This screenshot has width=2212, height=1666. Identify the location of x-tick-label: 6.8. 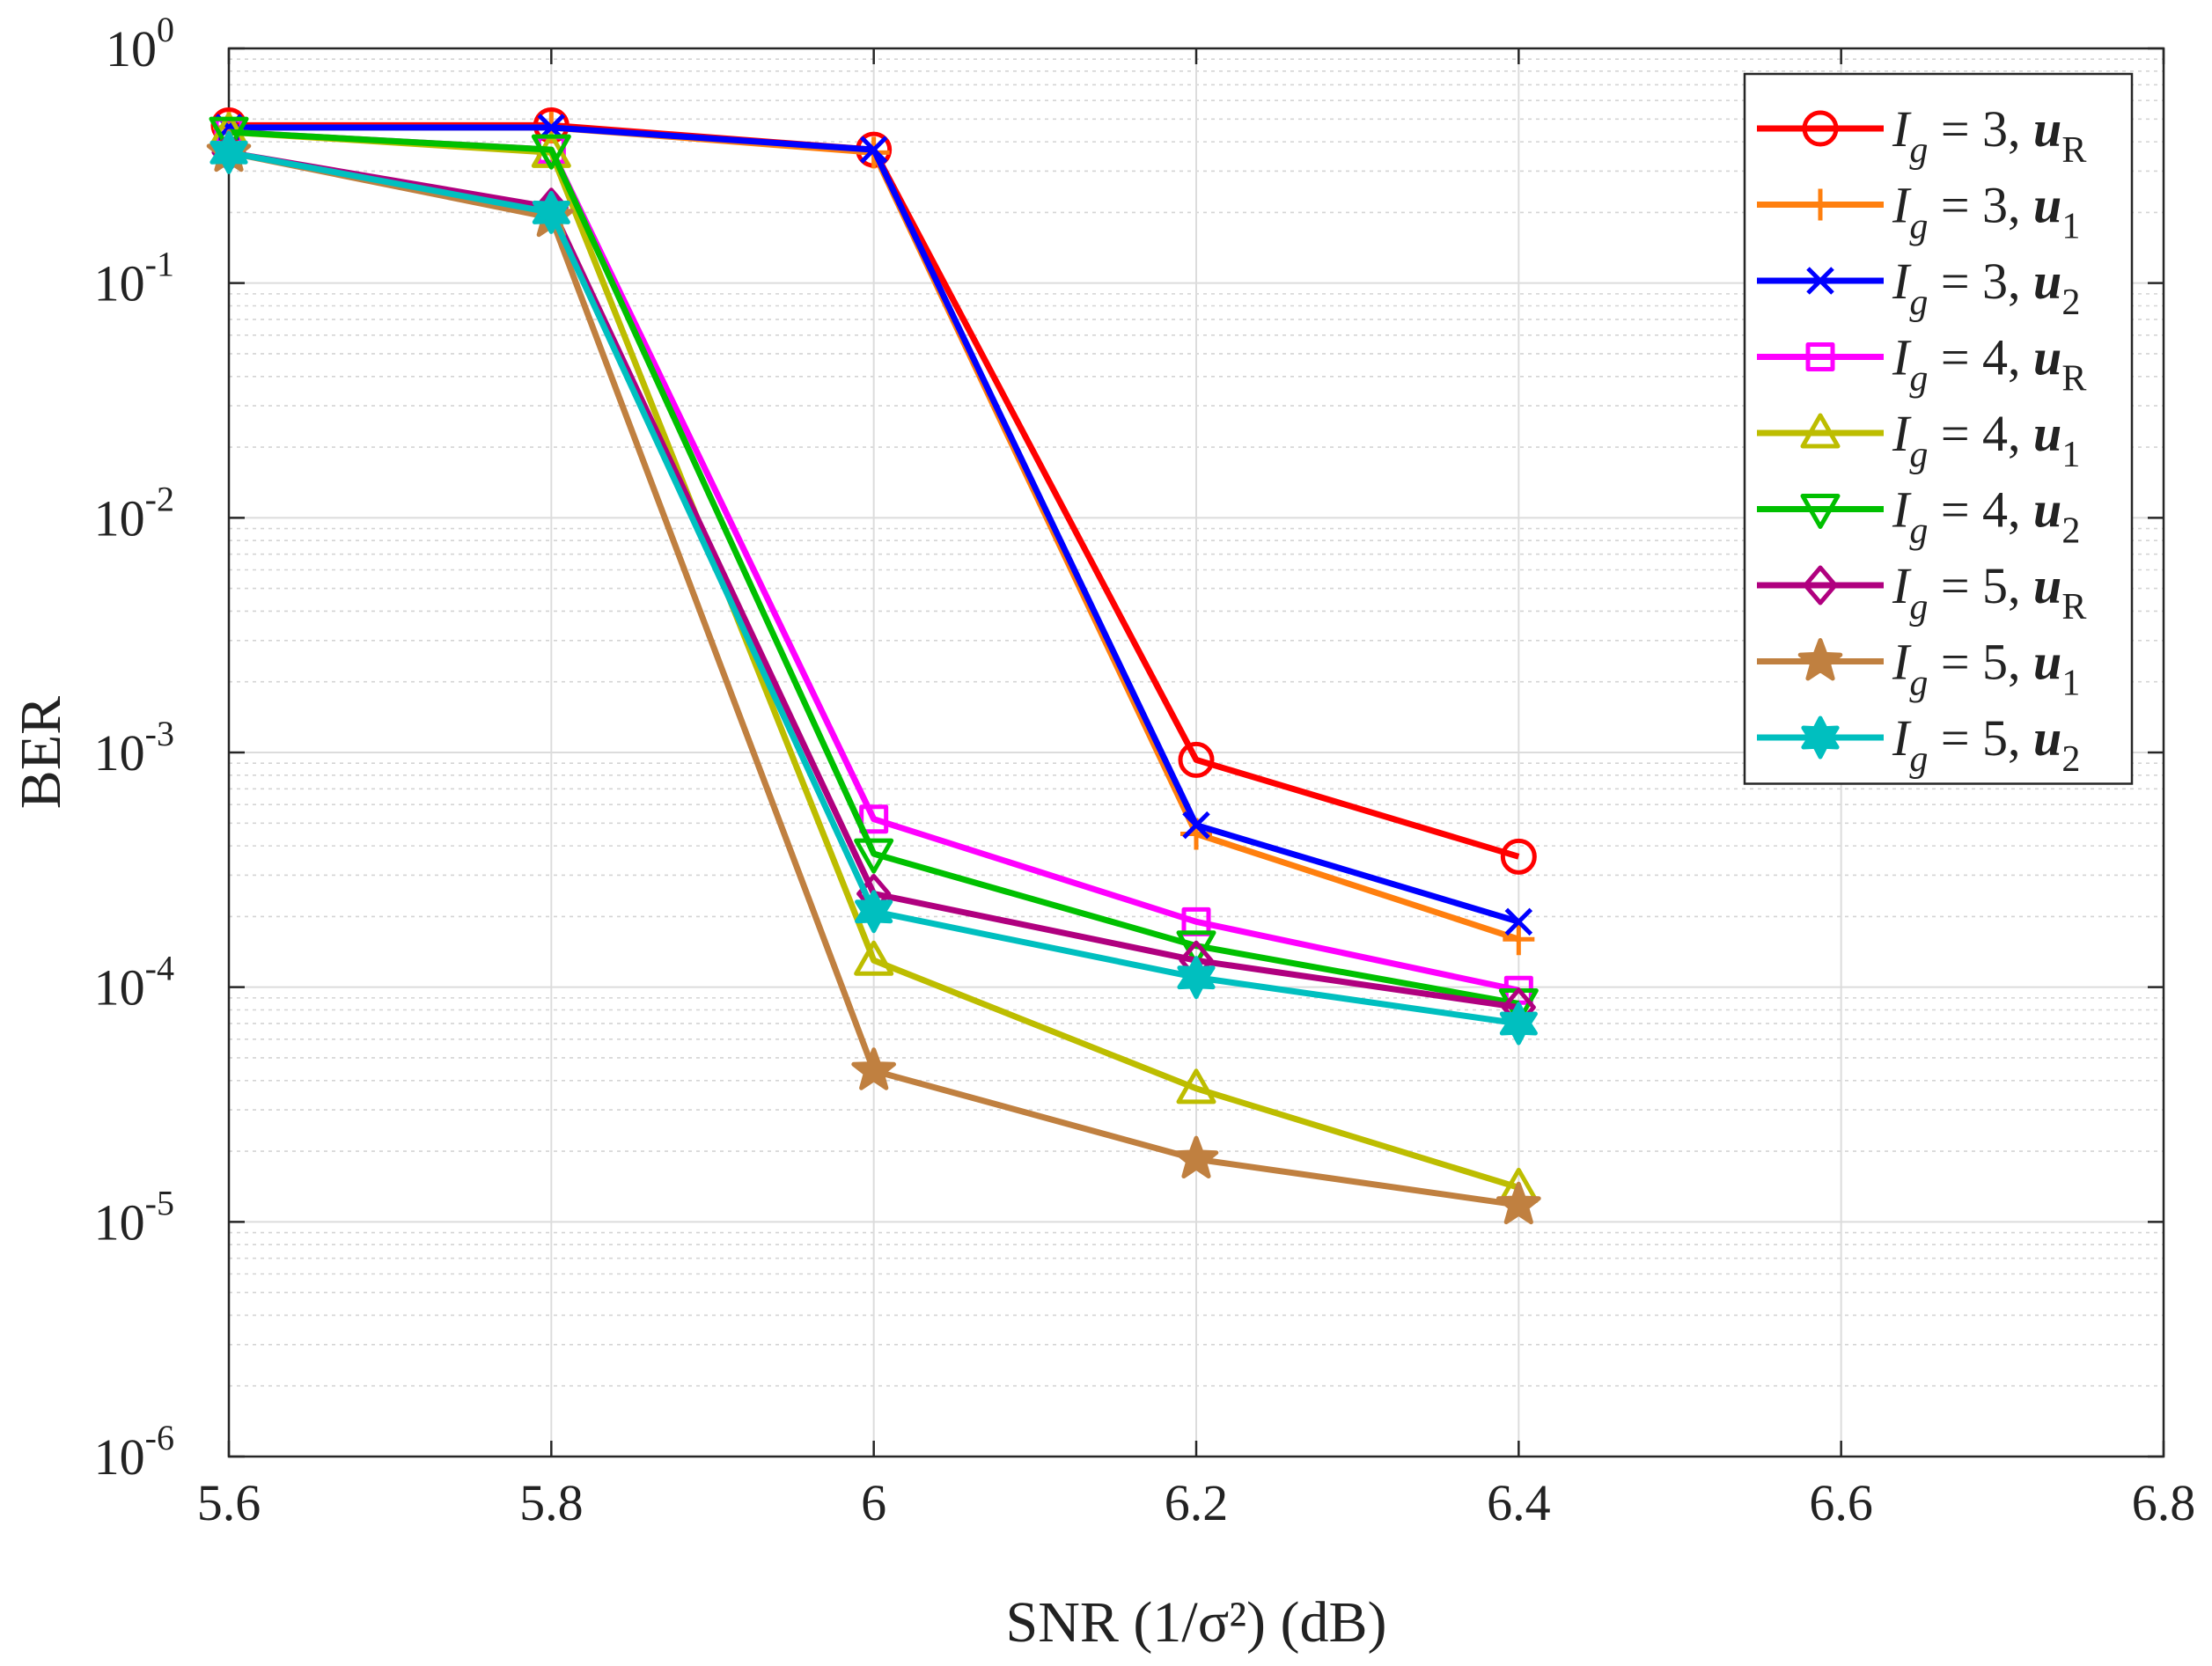
(2164, 1502).